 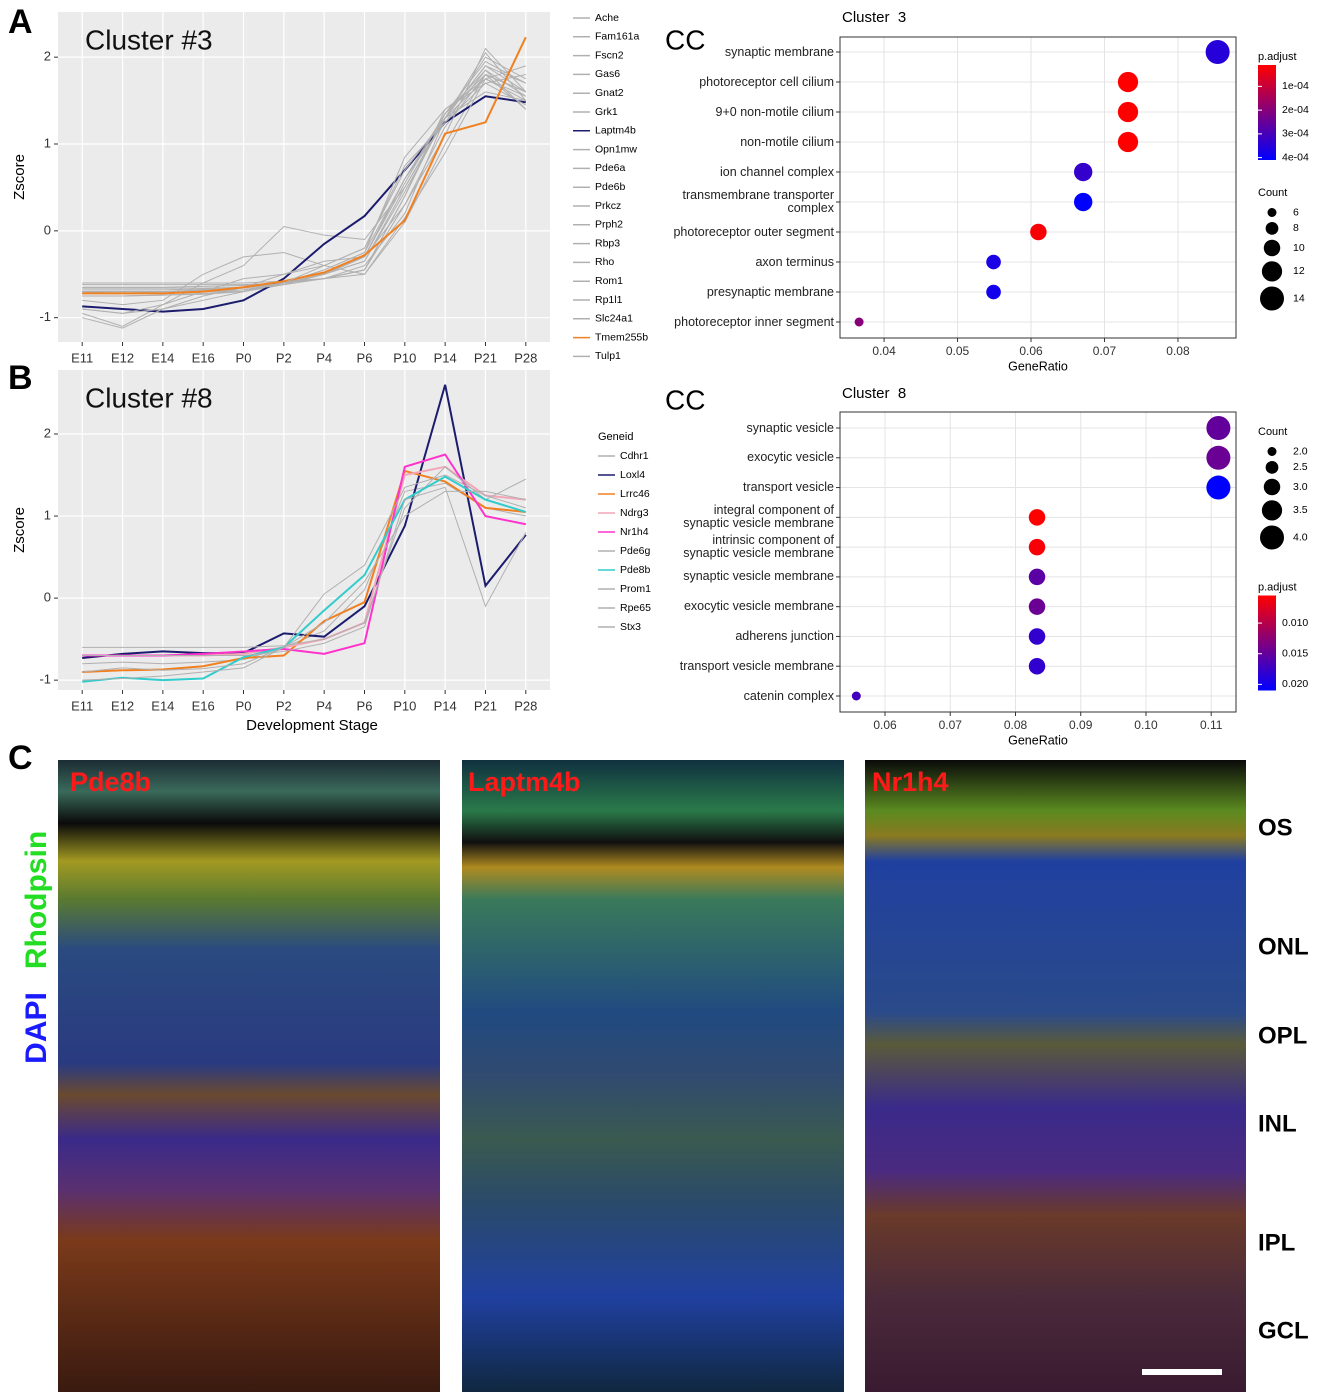 I want to click on colorbar-label: 0.010, so click(x=1295, y=623).